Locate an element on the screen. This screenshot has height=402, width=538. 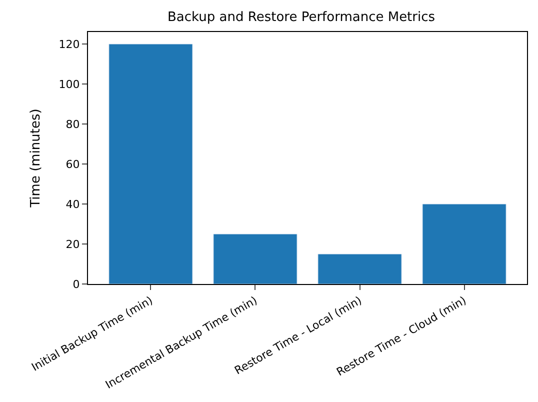
y-tick-label: 40 is located at coordinates (73, 204).